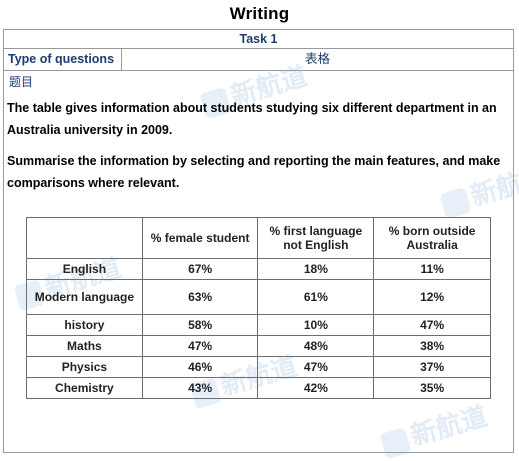 This screenshot has width=519, height=461. What do you see at coordinates (432, 297) in the screenshot?
I see `table-cell: 12%` at bounding box center [432, 297].